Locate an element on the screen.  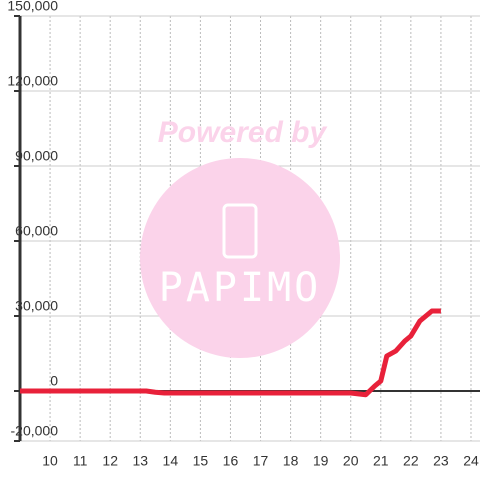
x-tick-label: 13 is located at coordinates (140, 461).